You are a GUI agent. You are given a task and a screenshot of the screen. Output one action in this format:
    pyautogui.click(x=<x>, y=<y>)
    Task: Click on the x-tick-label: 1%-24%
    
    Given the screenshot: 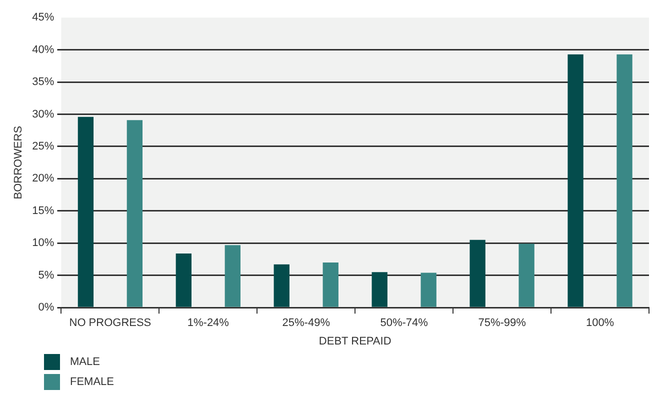 What is the action you would take?
    pyautogui.click(x=208, y=323)
    